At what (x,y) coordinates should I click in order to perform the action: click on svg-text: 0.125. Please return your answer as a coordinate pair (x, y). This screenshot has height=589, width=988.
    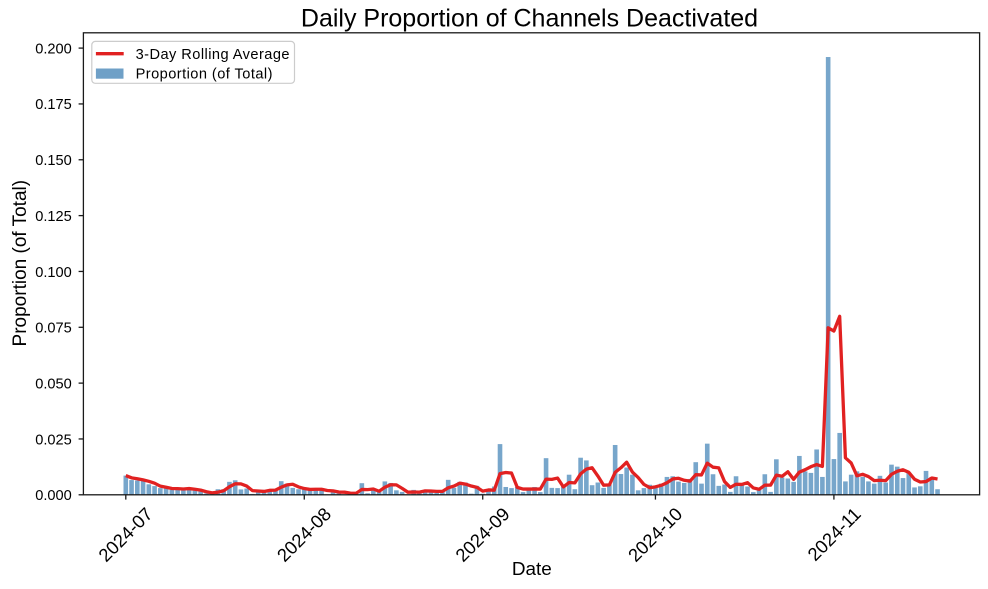
    Looking at the image, I should click on (53, 217).